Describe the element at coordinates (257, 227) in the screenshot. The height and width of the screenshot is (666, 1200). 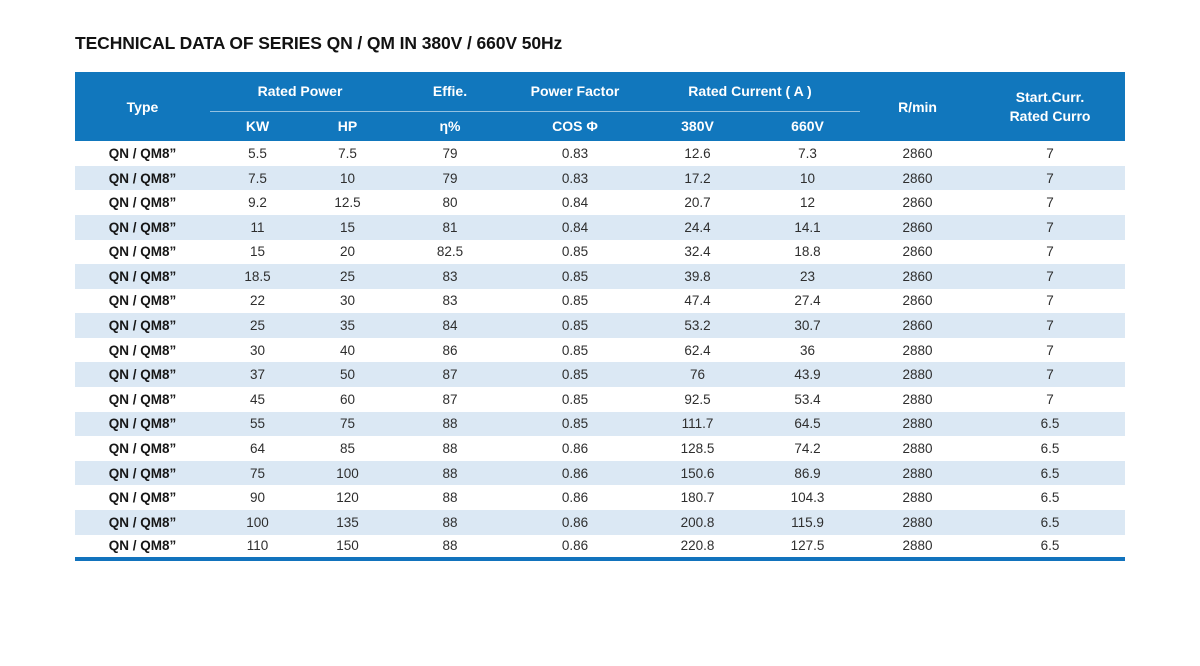
I see `cell-kw: 11` at that location.